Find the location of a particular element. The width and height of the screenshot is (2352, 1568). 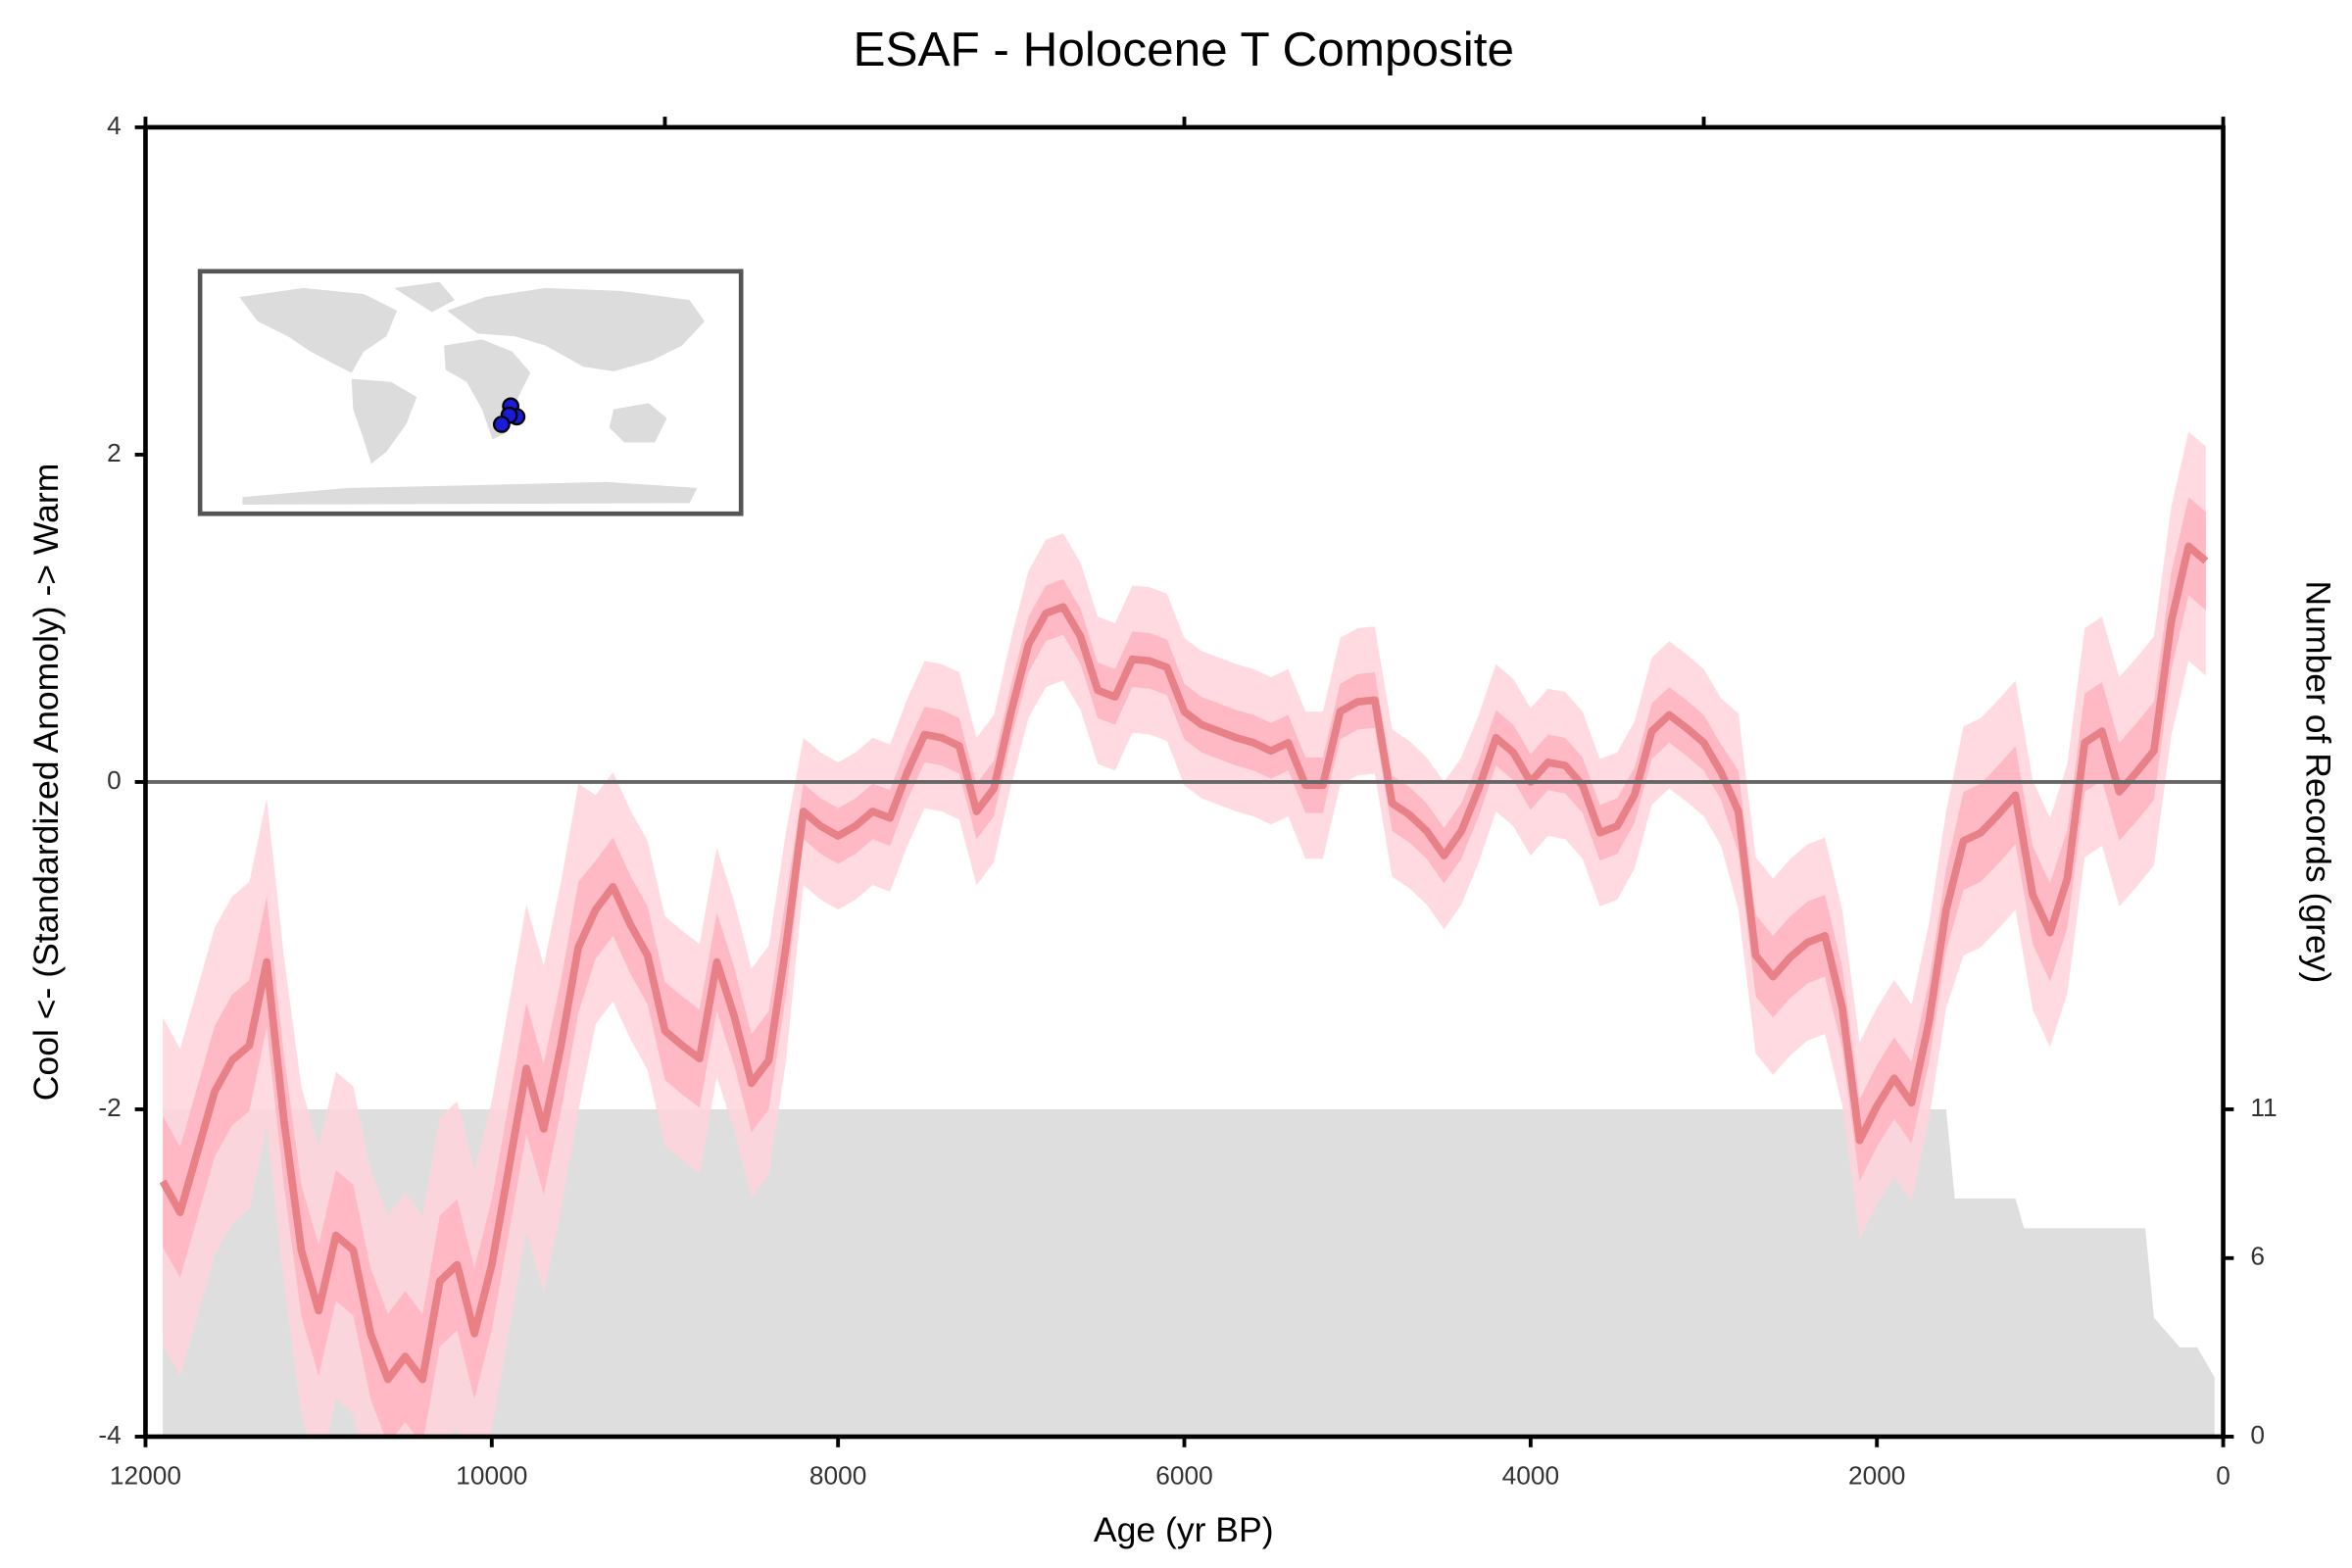

antarctica is located at coordinates (470, 493).